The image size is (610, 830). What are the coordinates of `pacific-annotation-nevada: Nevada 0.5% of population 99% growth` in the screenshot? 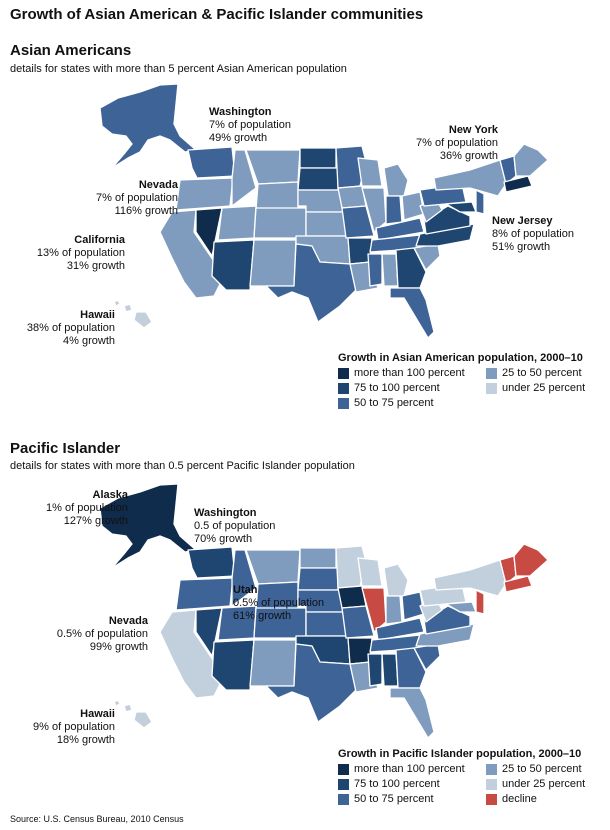 It's located at (102, 634).